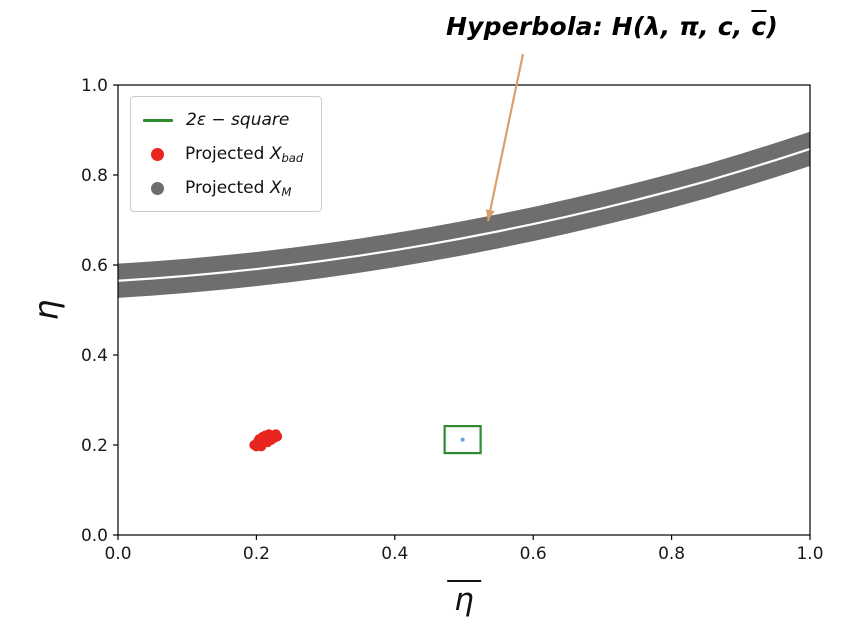 Image resolution: width=854 pixels, height=634 pixels. I want to click on y-tick-label: 1.0, so click(94, 86).